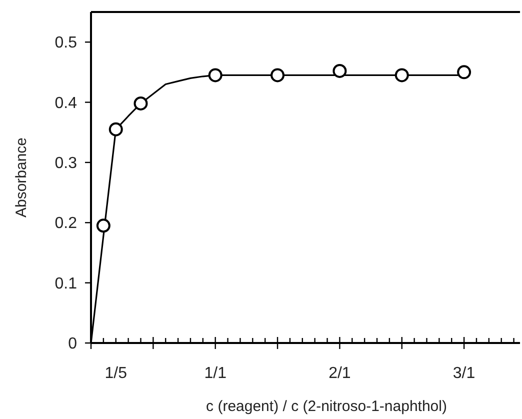 The image size is (522, 419). What do you see at coordinates (215, 373) in the screenshot?
I see `x-tick-label: 1/1` at bounding box center [215, 373].